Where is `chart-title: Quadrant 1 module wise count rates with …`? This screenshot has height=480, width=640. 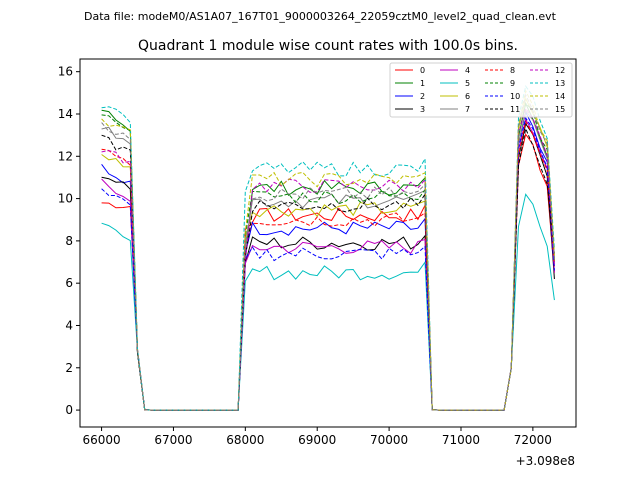 chart-title: Quadrant 1 module wise count rates with … is located at coordinates (328, 46).